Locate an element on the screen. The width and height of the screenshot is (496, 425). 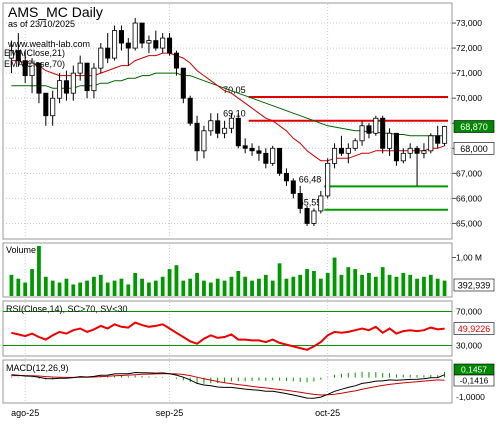
ema21-legend: EMA(Close,21) is located at coordinates (34, 53).